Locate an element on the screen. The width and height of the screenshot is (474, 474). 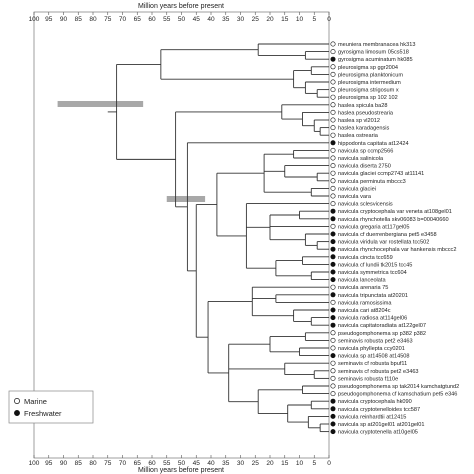
bottom-tick-label: 65 is located at coordinates (138, 463).